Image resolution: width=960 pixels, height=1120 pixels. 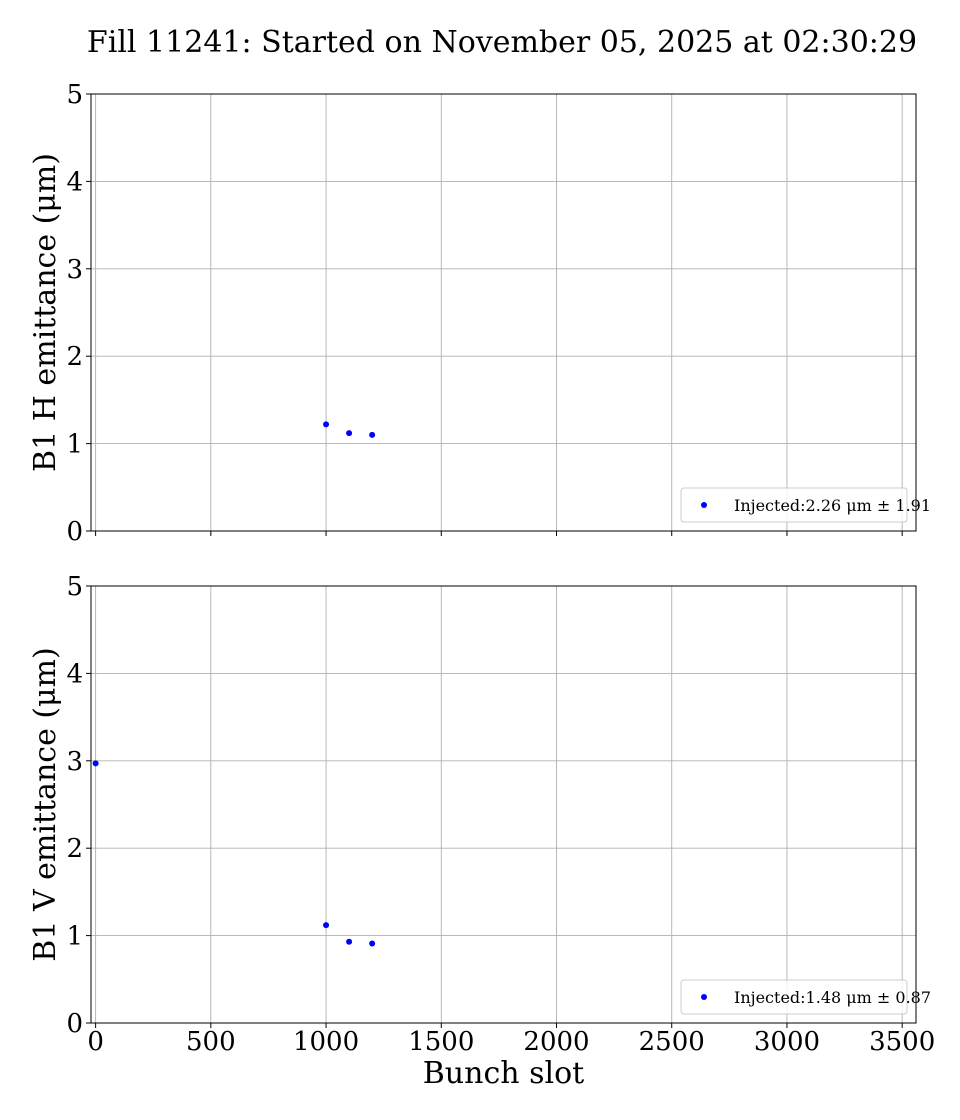 What do you see at coordinates (787, 1042) in the screenshot?
I see `x-tick-label: 3000` at bounding box center [787, 1042].